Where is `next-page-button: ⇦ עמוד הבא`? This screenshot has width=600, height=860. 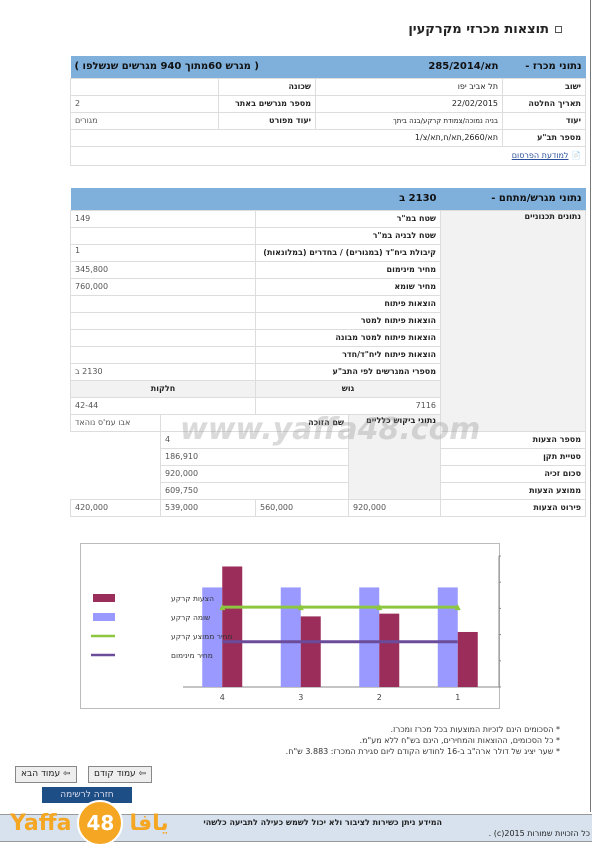 next-page-button: ⇦ עמוד הבא is located at coordinates (46, 774).